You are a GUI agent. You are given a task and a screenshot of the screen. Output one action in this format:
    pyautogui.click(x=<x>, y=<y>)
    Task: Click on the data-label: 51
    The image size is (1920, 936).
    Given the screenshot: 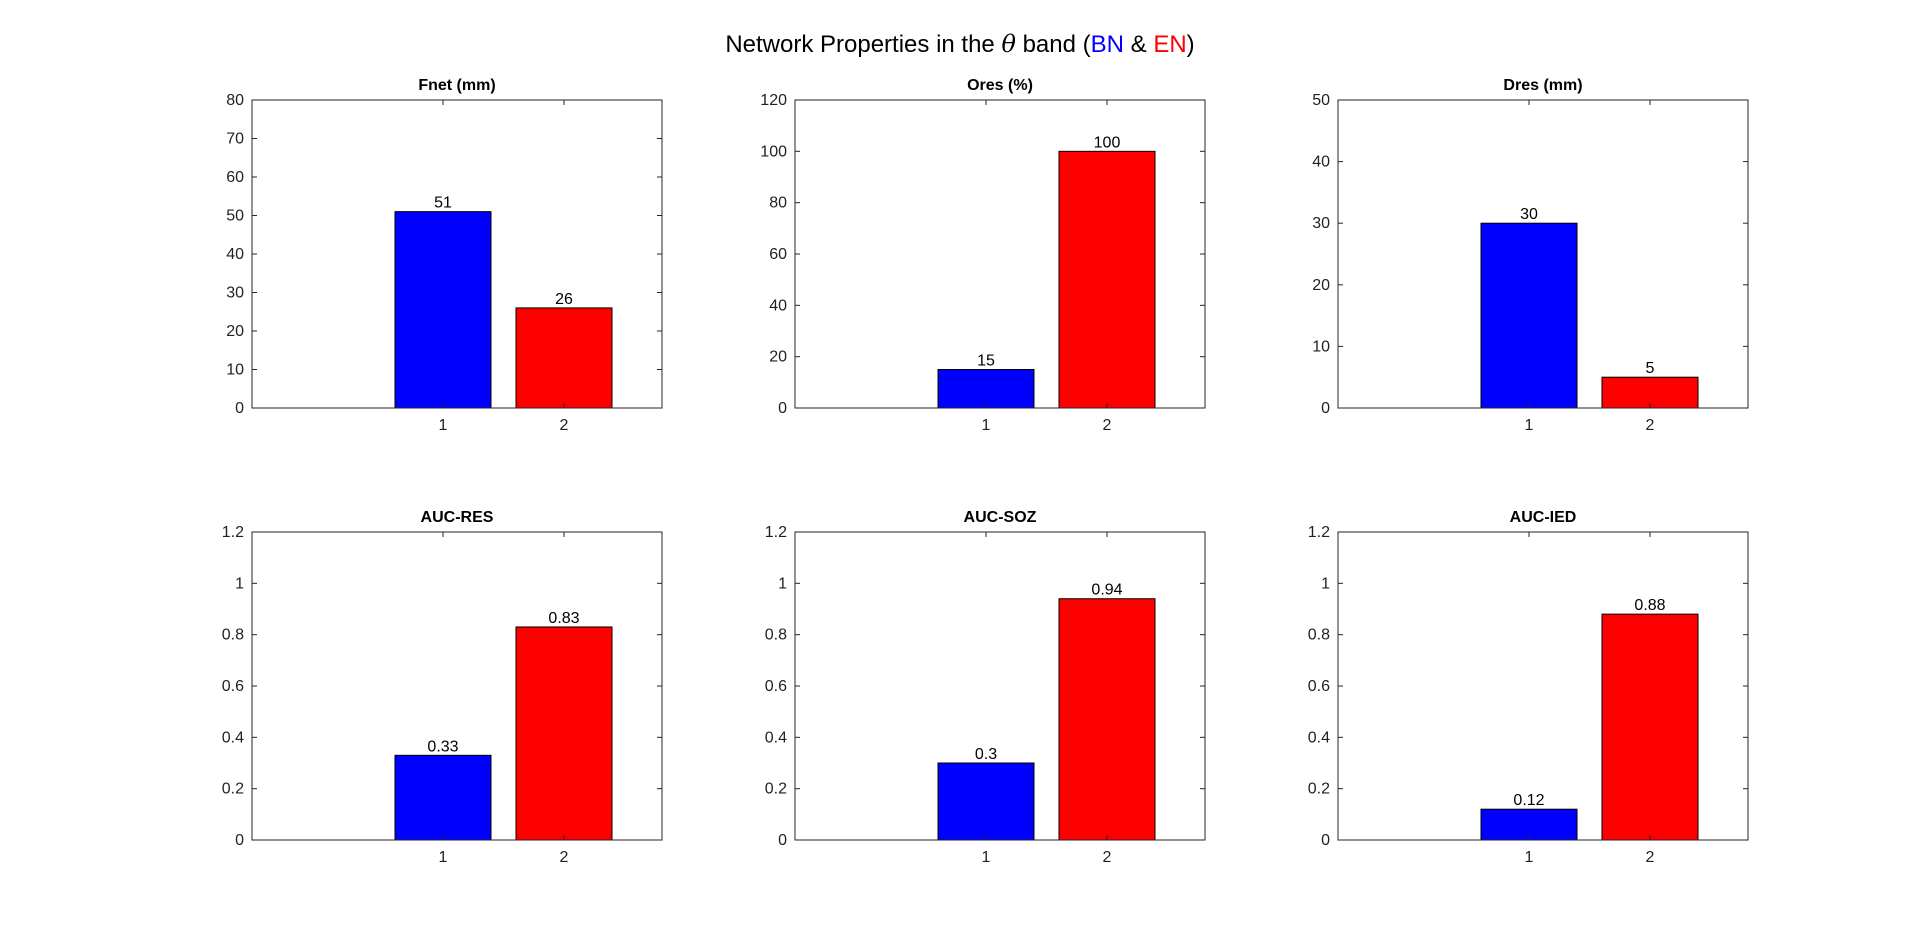 What is the action you would take?
    pyautogui.click(x=443, y=203)
    